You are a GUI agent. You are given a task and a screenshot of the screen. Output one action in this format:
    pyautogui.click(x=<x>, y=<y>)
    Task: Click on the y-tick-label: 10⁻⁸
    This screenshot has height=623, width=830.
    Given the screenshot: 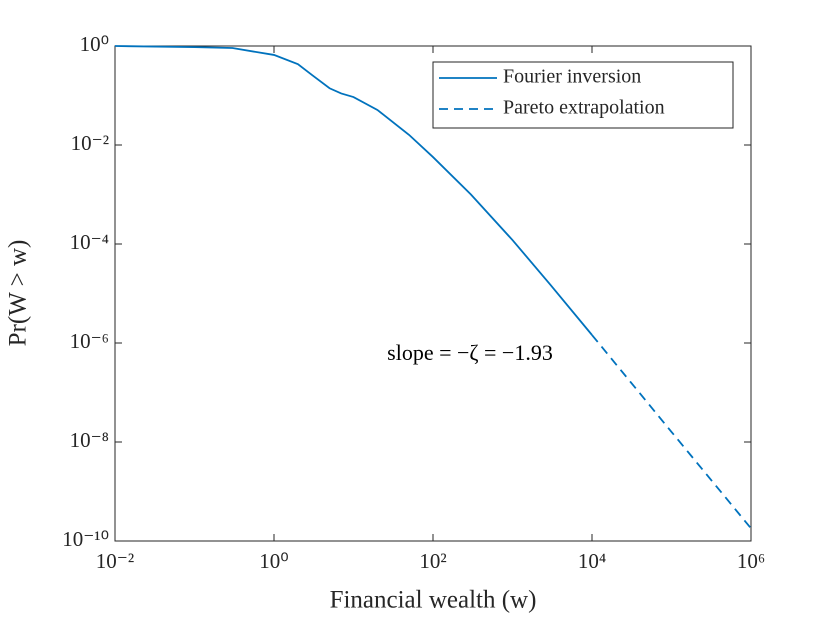 What is the action you would take?
    pyautogui.click(x=89, y=440)
    